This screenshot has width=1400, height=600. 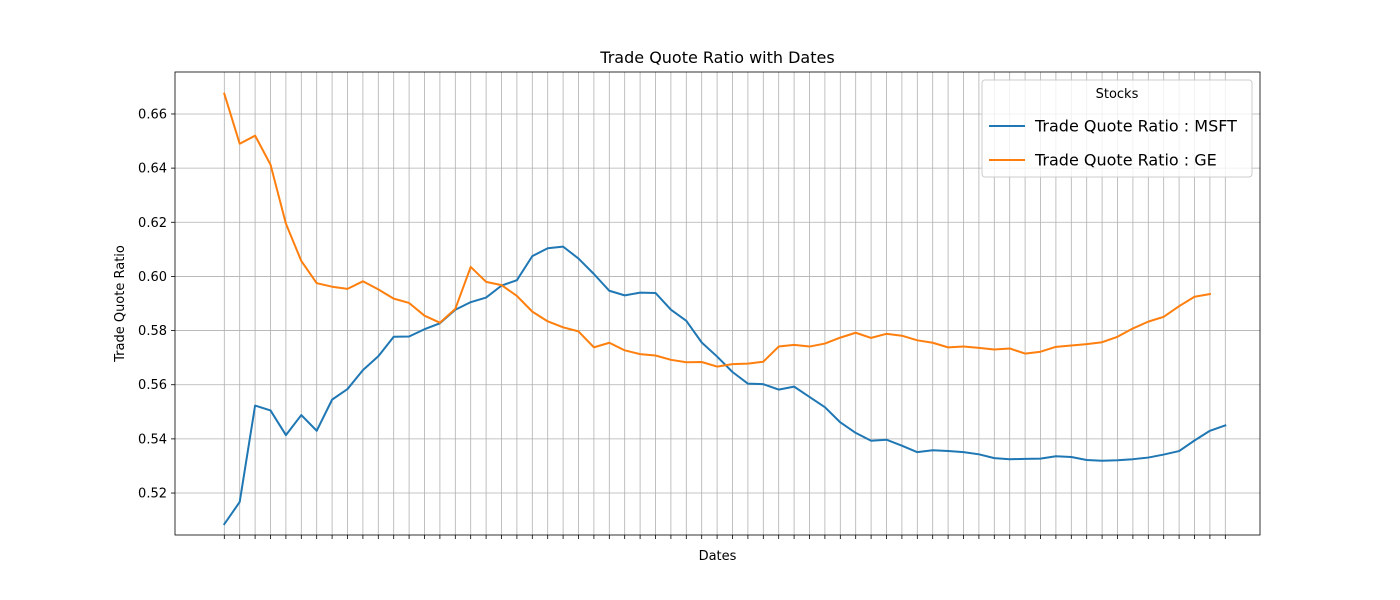 What do you see at coordinates (152, 439) in the screenshot?
I see `y-tick-label: 0.54` at bounding box center [152, 439].